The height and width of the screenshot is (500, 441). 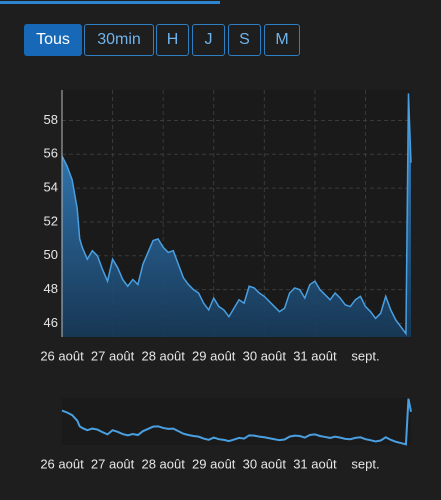 What do you see at coordinates (244, 40) in the screenshot?
I see `range-button: S` at bounding box center [244, 40].